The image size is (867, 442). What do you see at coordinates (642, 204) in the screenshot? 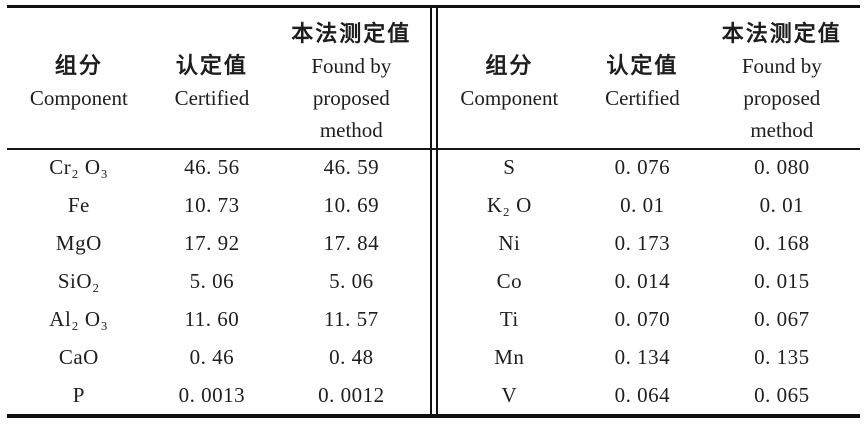
I see `certified-cell: 0. 01` at bounding box center [642, 204].